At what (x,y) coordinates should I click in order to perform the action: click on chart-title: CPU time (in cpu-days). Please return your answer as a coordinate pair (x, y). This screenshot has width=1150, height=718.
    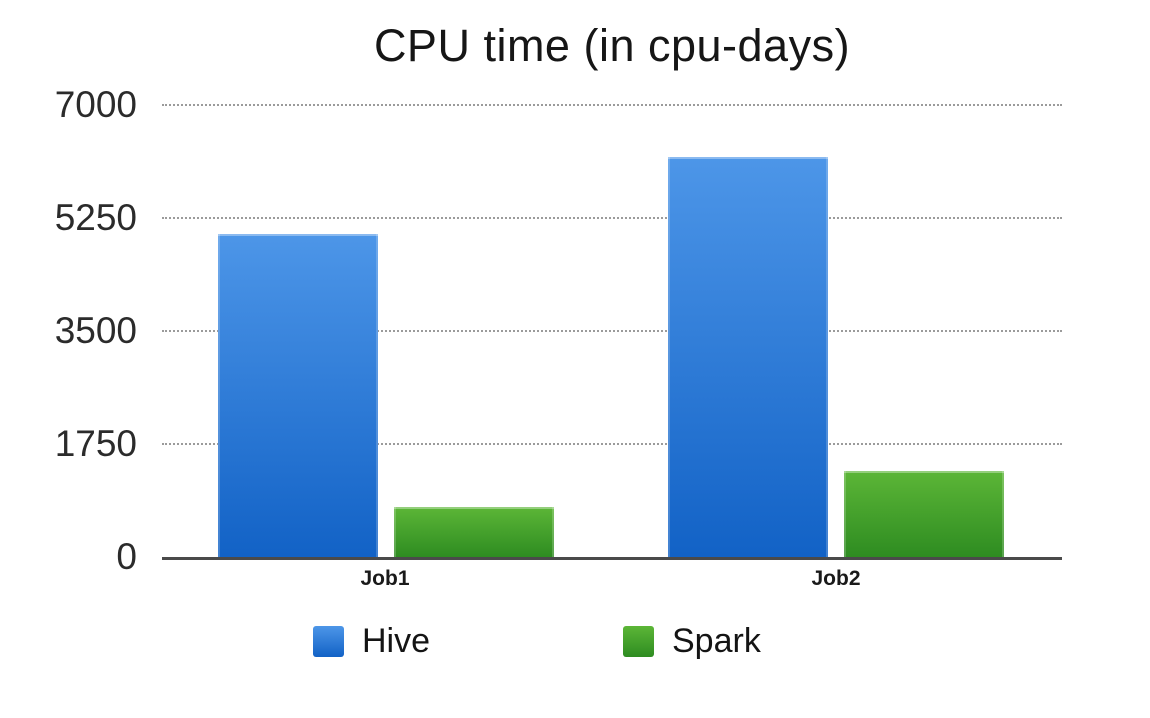
    Looking at the image, I should click on (612, 45).